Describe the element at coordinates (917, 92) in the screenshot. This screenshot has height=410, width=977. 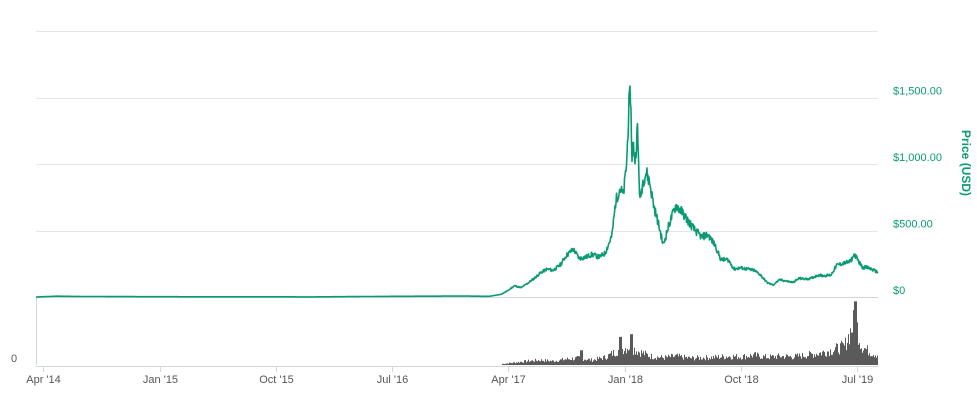
I see `y-tick-label: $1,500.00` at that location.